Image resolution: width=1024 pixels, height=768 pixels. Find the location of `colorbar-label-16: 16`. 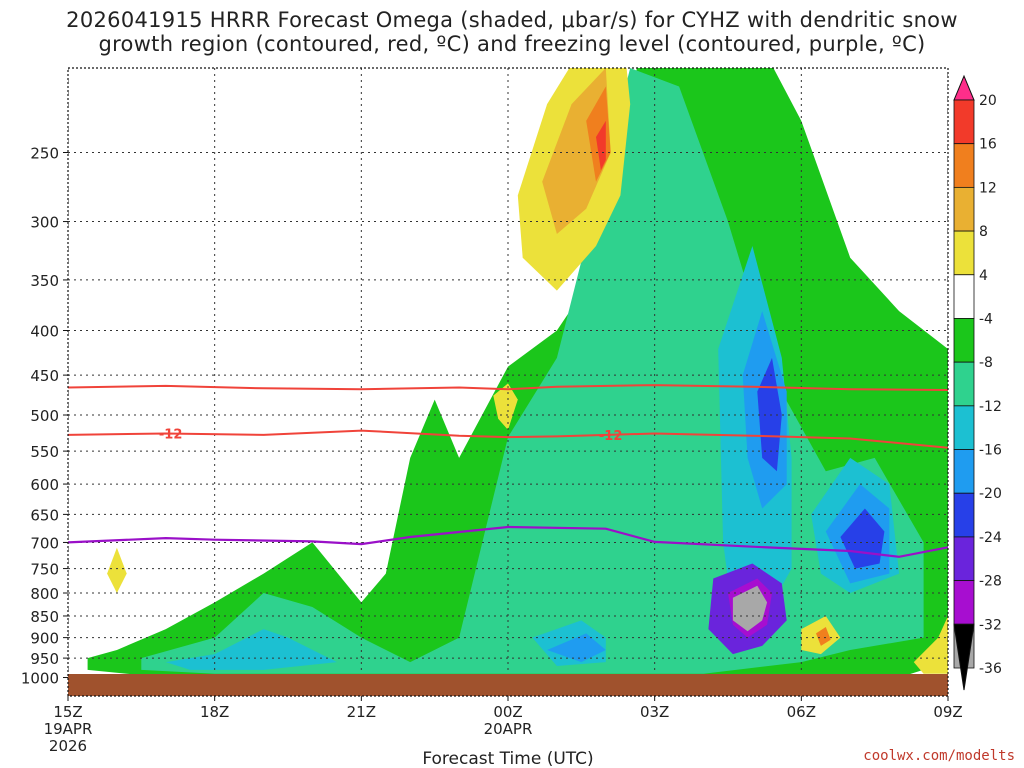

colorbar-label-16: 16 is located at coordinates (988, 145).